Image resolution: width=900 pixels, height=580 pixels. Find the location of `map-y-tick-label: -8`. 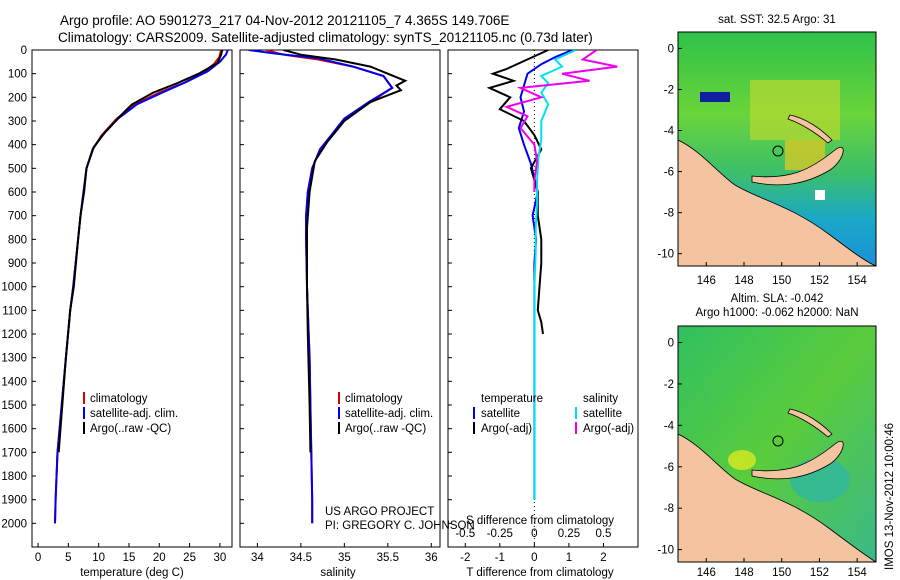

map-y-tick-label: -8 is located at coordinates (669, 509).